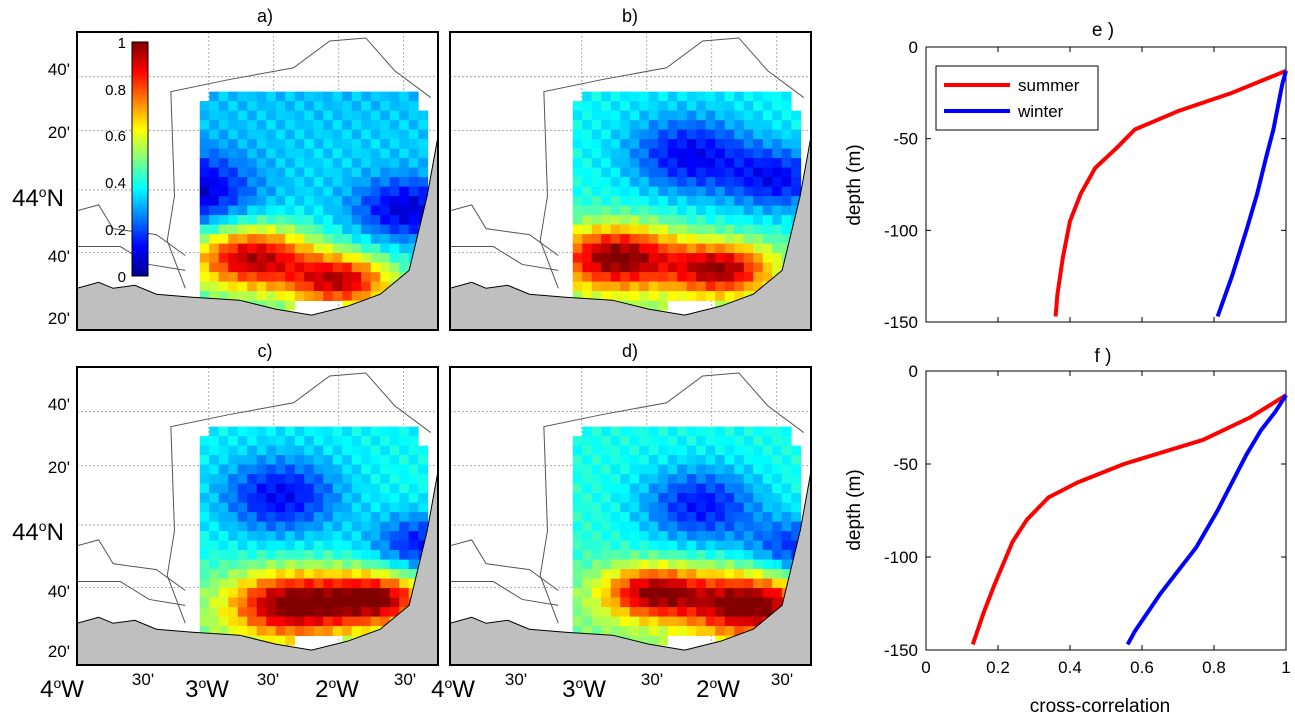 This screenshot has height=717, width=1295. Describe the element at coordinates (257, 516) in the screenshot. I see `map-panel-c` at that location.